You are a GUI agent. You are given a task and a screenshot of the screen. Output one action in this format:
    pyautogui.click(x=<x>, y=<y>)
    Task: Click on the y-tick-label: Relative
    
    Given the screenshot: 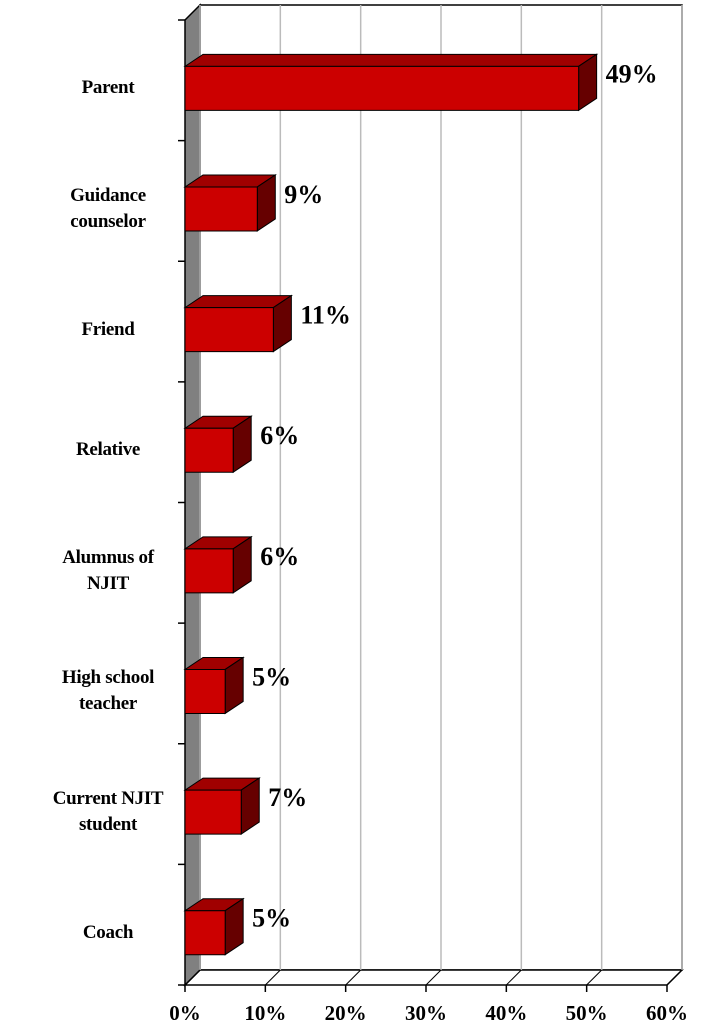 What is the action you would take?
    pyautogui.click(x=108, y=450)
    